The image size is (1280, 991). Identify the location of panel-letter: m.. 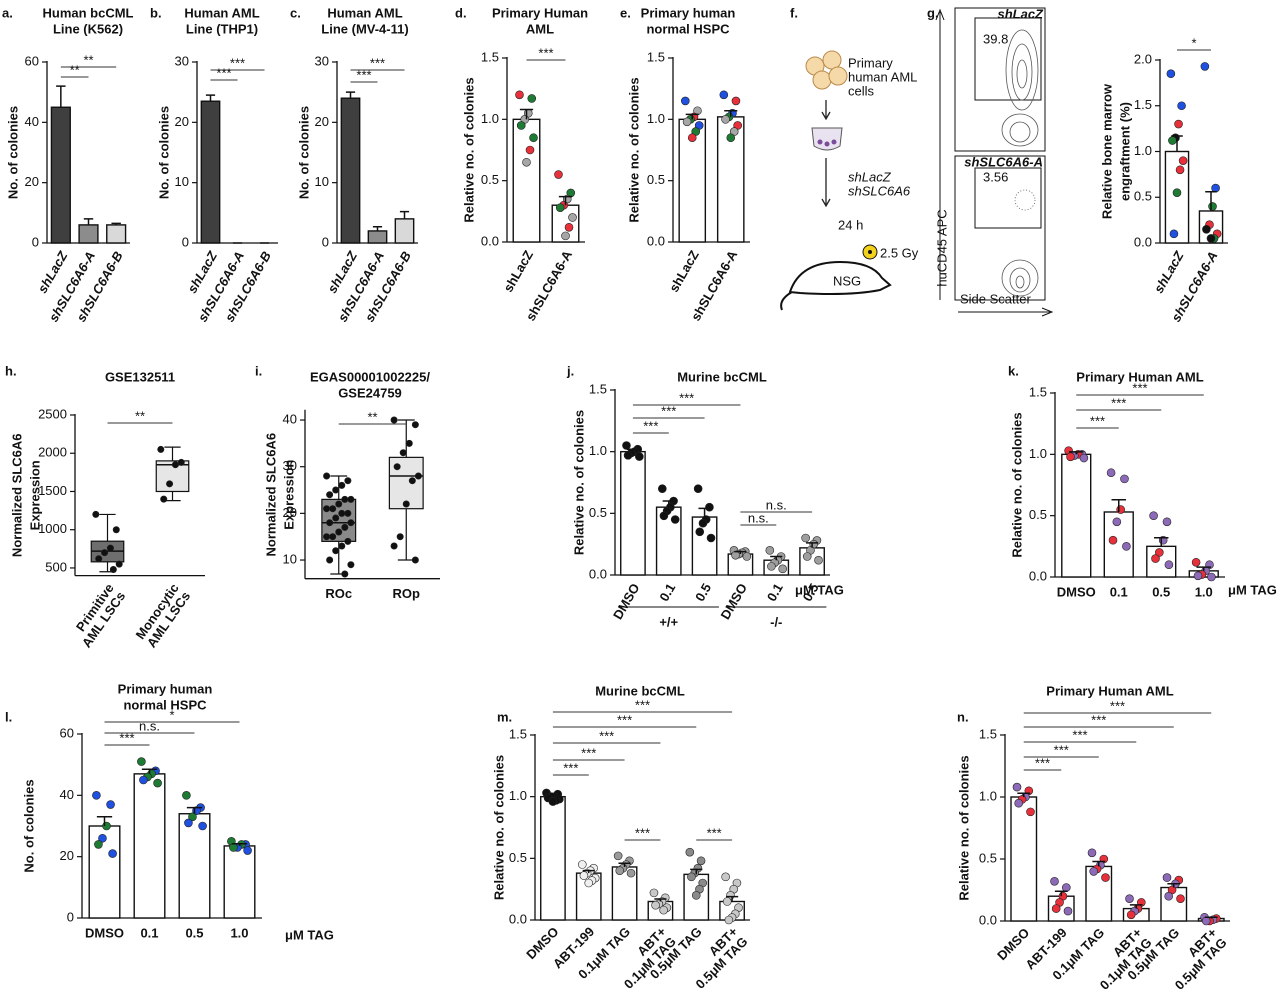
(504, 716).